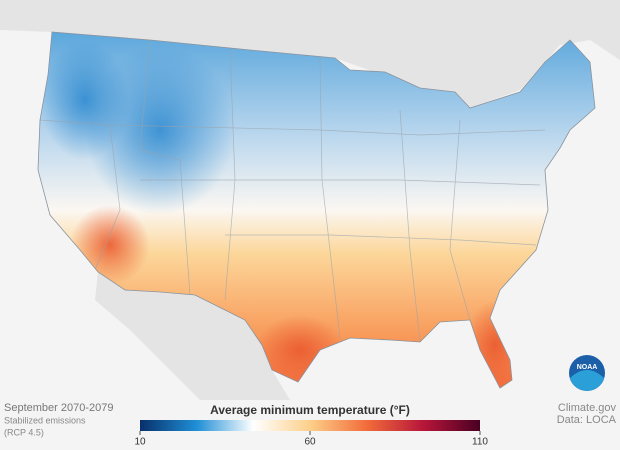 The width and height of the screenshot is (620, 450). I want to click on tick-label: 10, so click(140, 442).